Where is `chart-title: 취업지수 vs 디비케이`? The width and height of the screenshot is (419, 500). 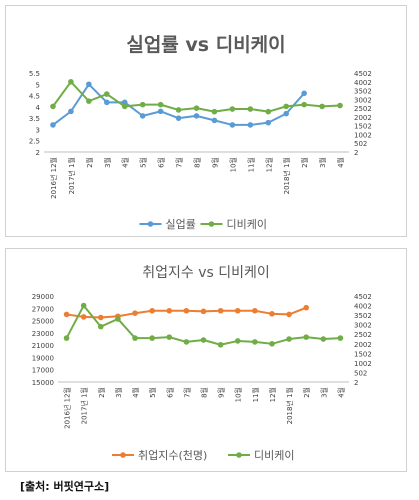
chart-title: 취업지수 vs 디비케이 is located at coordinates (206, 273).